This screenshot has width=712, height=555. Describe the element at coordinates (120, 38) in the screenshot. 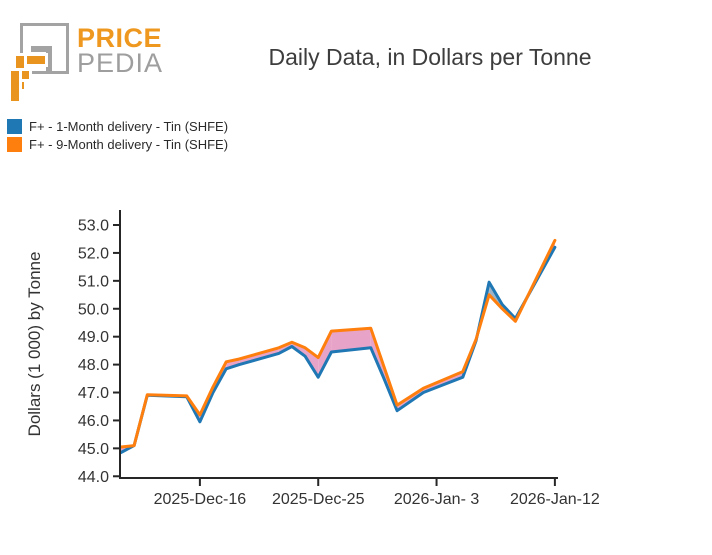

I see `logo-text-price: PRICE` at that location.